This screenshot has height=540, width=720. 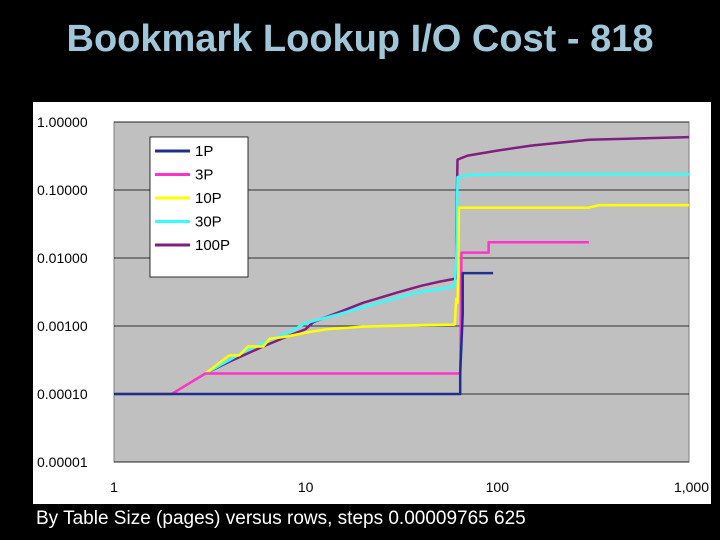 I want to click on x-tick-label: 10, so click(x=306, y=487).